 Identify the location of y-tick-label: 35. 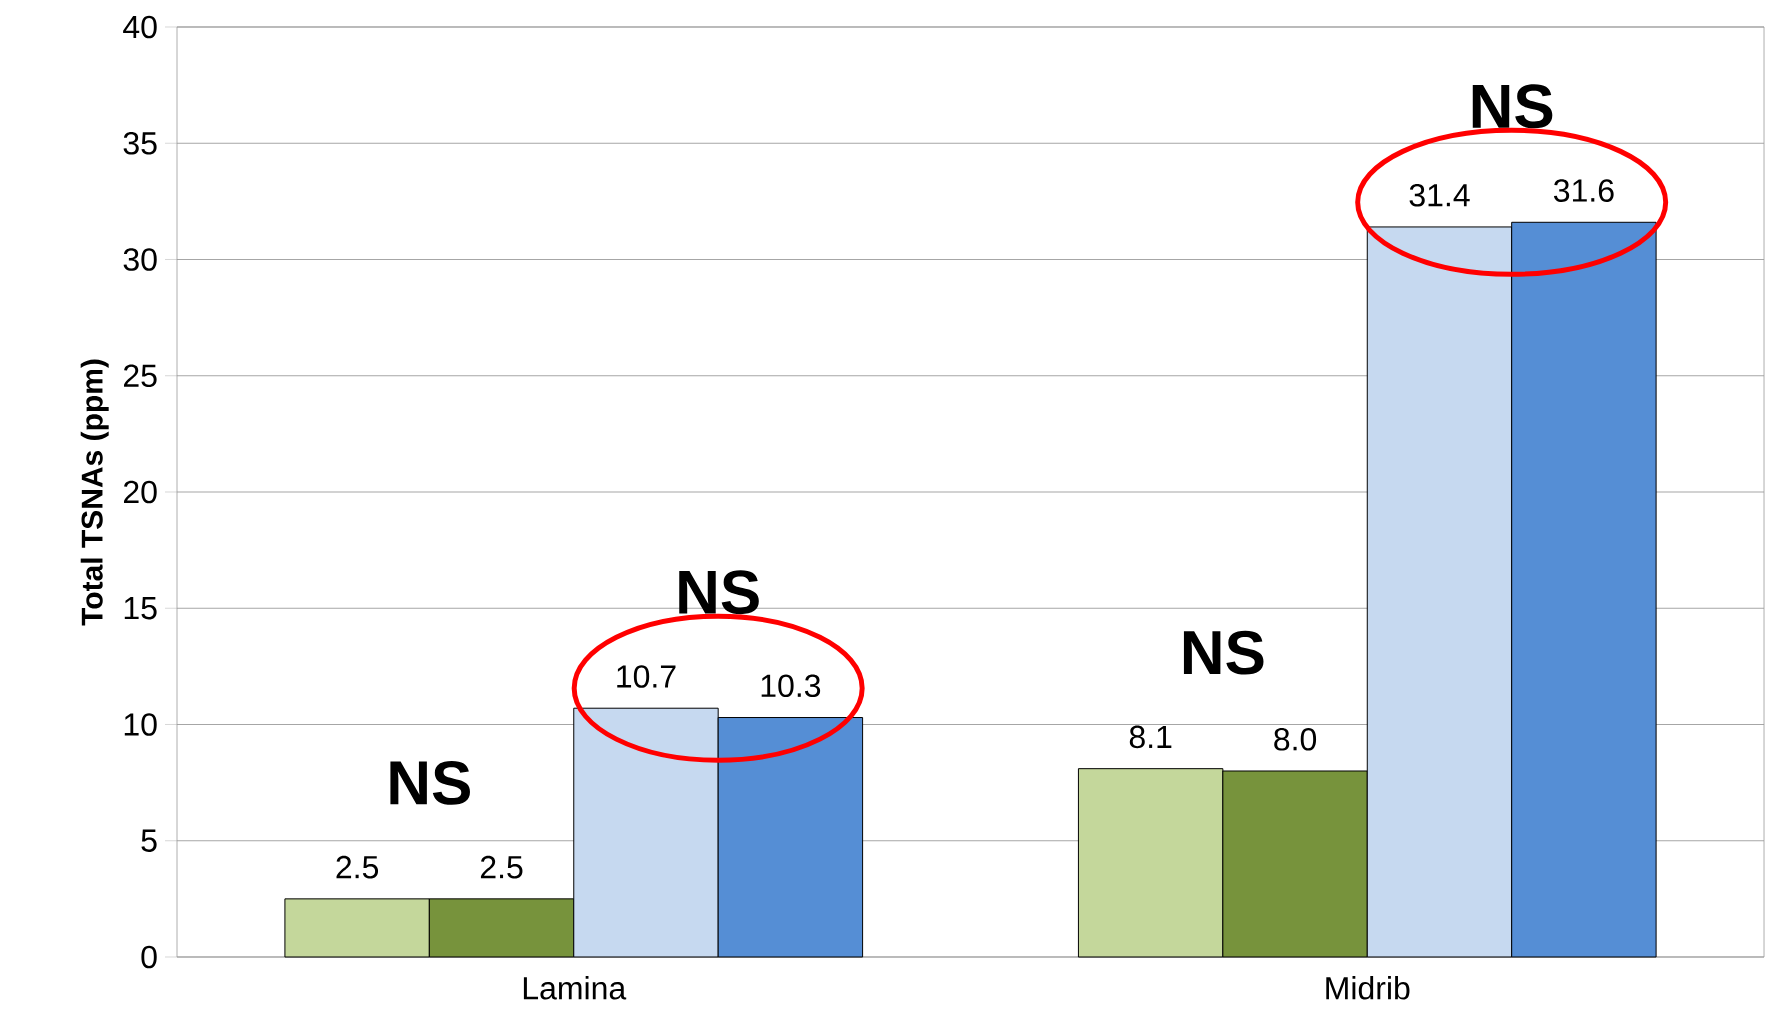
(140, 143).